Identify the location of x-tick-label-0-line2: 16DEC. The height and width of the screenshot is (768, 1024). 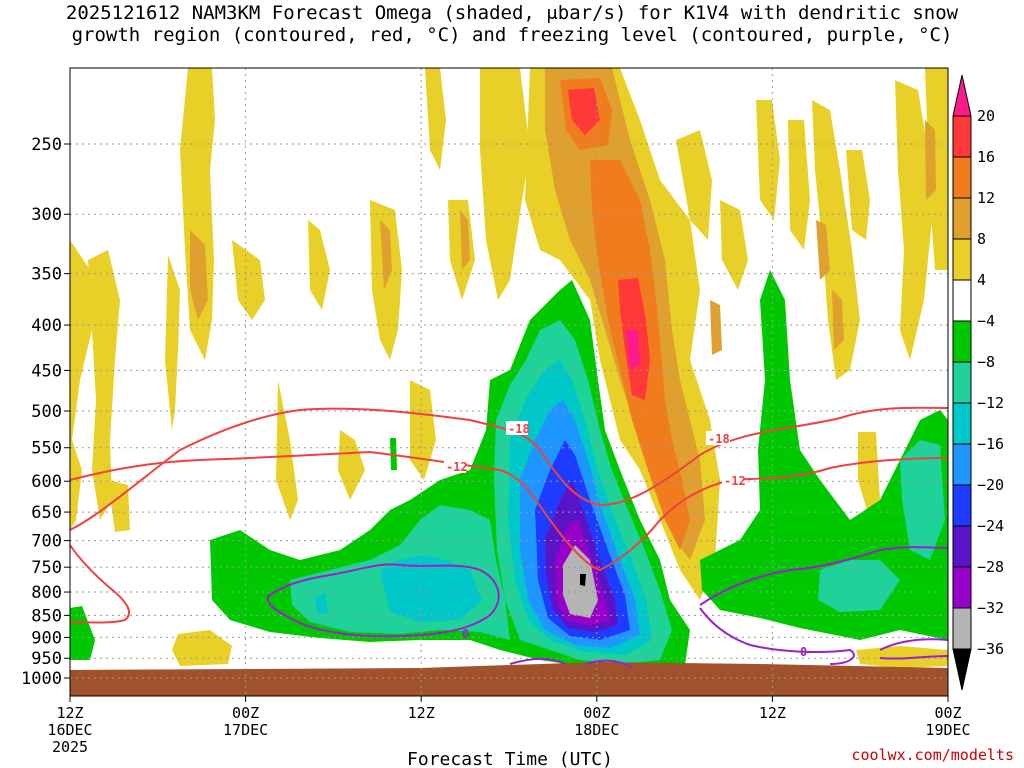
(69, 730).